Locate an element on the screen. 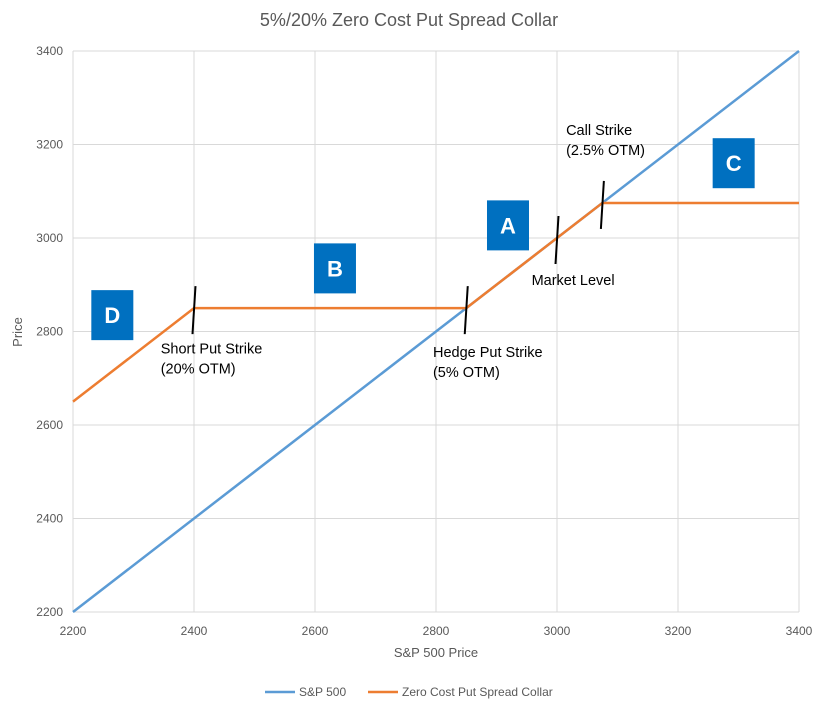 The height and width of the screenshot is (702, 827). y-tick-label: 2800 is located at coordinates (49, 332).